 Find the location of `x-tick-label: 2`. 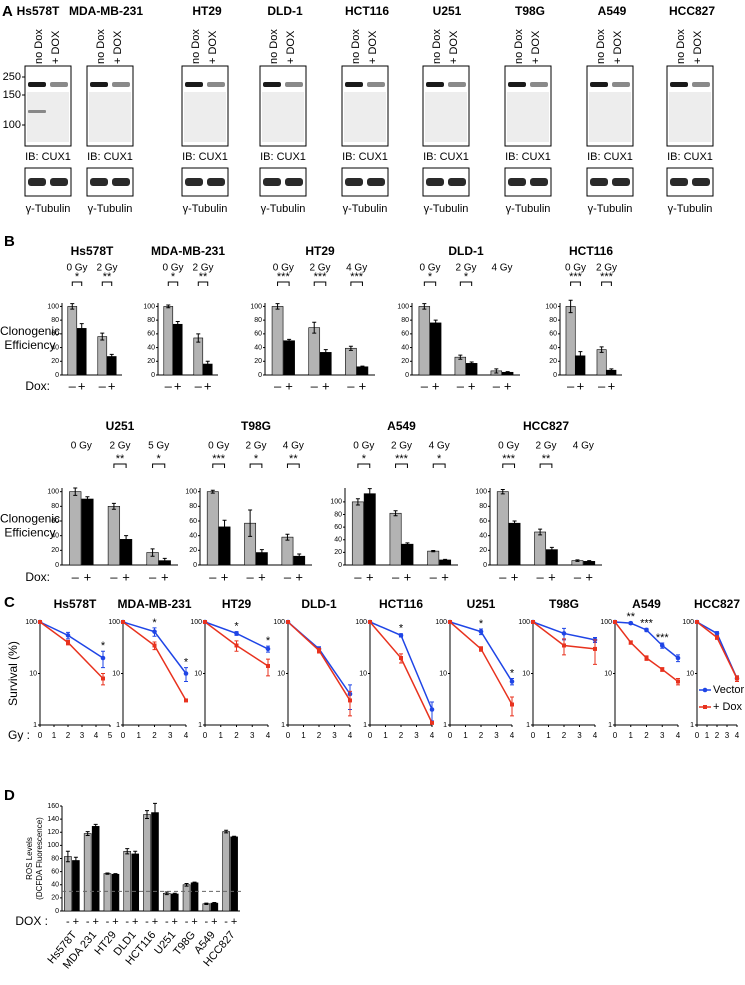

x-tick-label: 2 is located at coordinates (646, 735).